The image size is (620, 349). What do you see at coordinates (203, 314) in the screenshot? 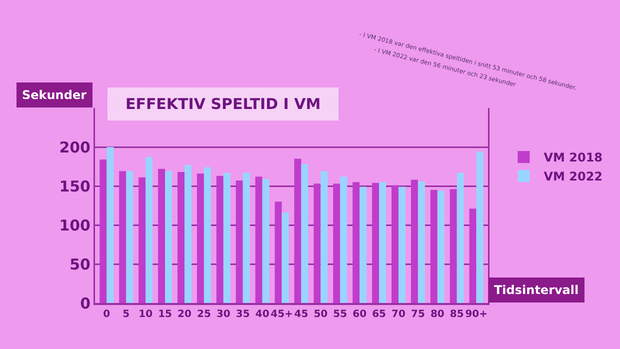
I see `x-tick-label: 25` at bounding box center [203, 314].